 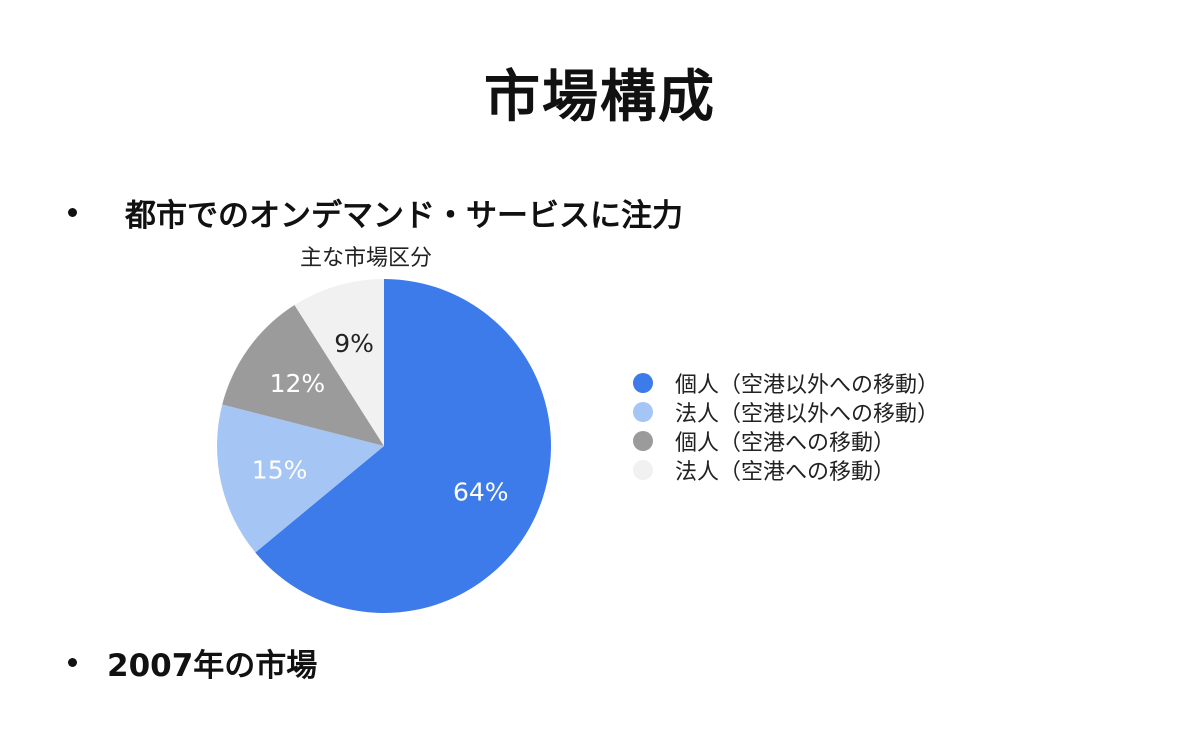 What do you see at coordinates (600, 97) in the screenshot?
I see `slide-title: 市場構成` at bounding box center [600, 97].